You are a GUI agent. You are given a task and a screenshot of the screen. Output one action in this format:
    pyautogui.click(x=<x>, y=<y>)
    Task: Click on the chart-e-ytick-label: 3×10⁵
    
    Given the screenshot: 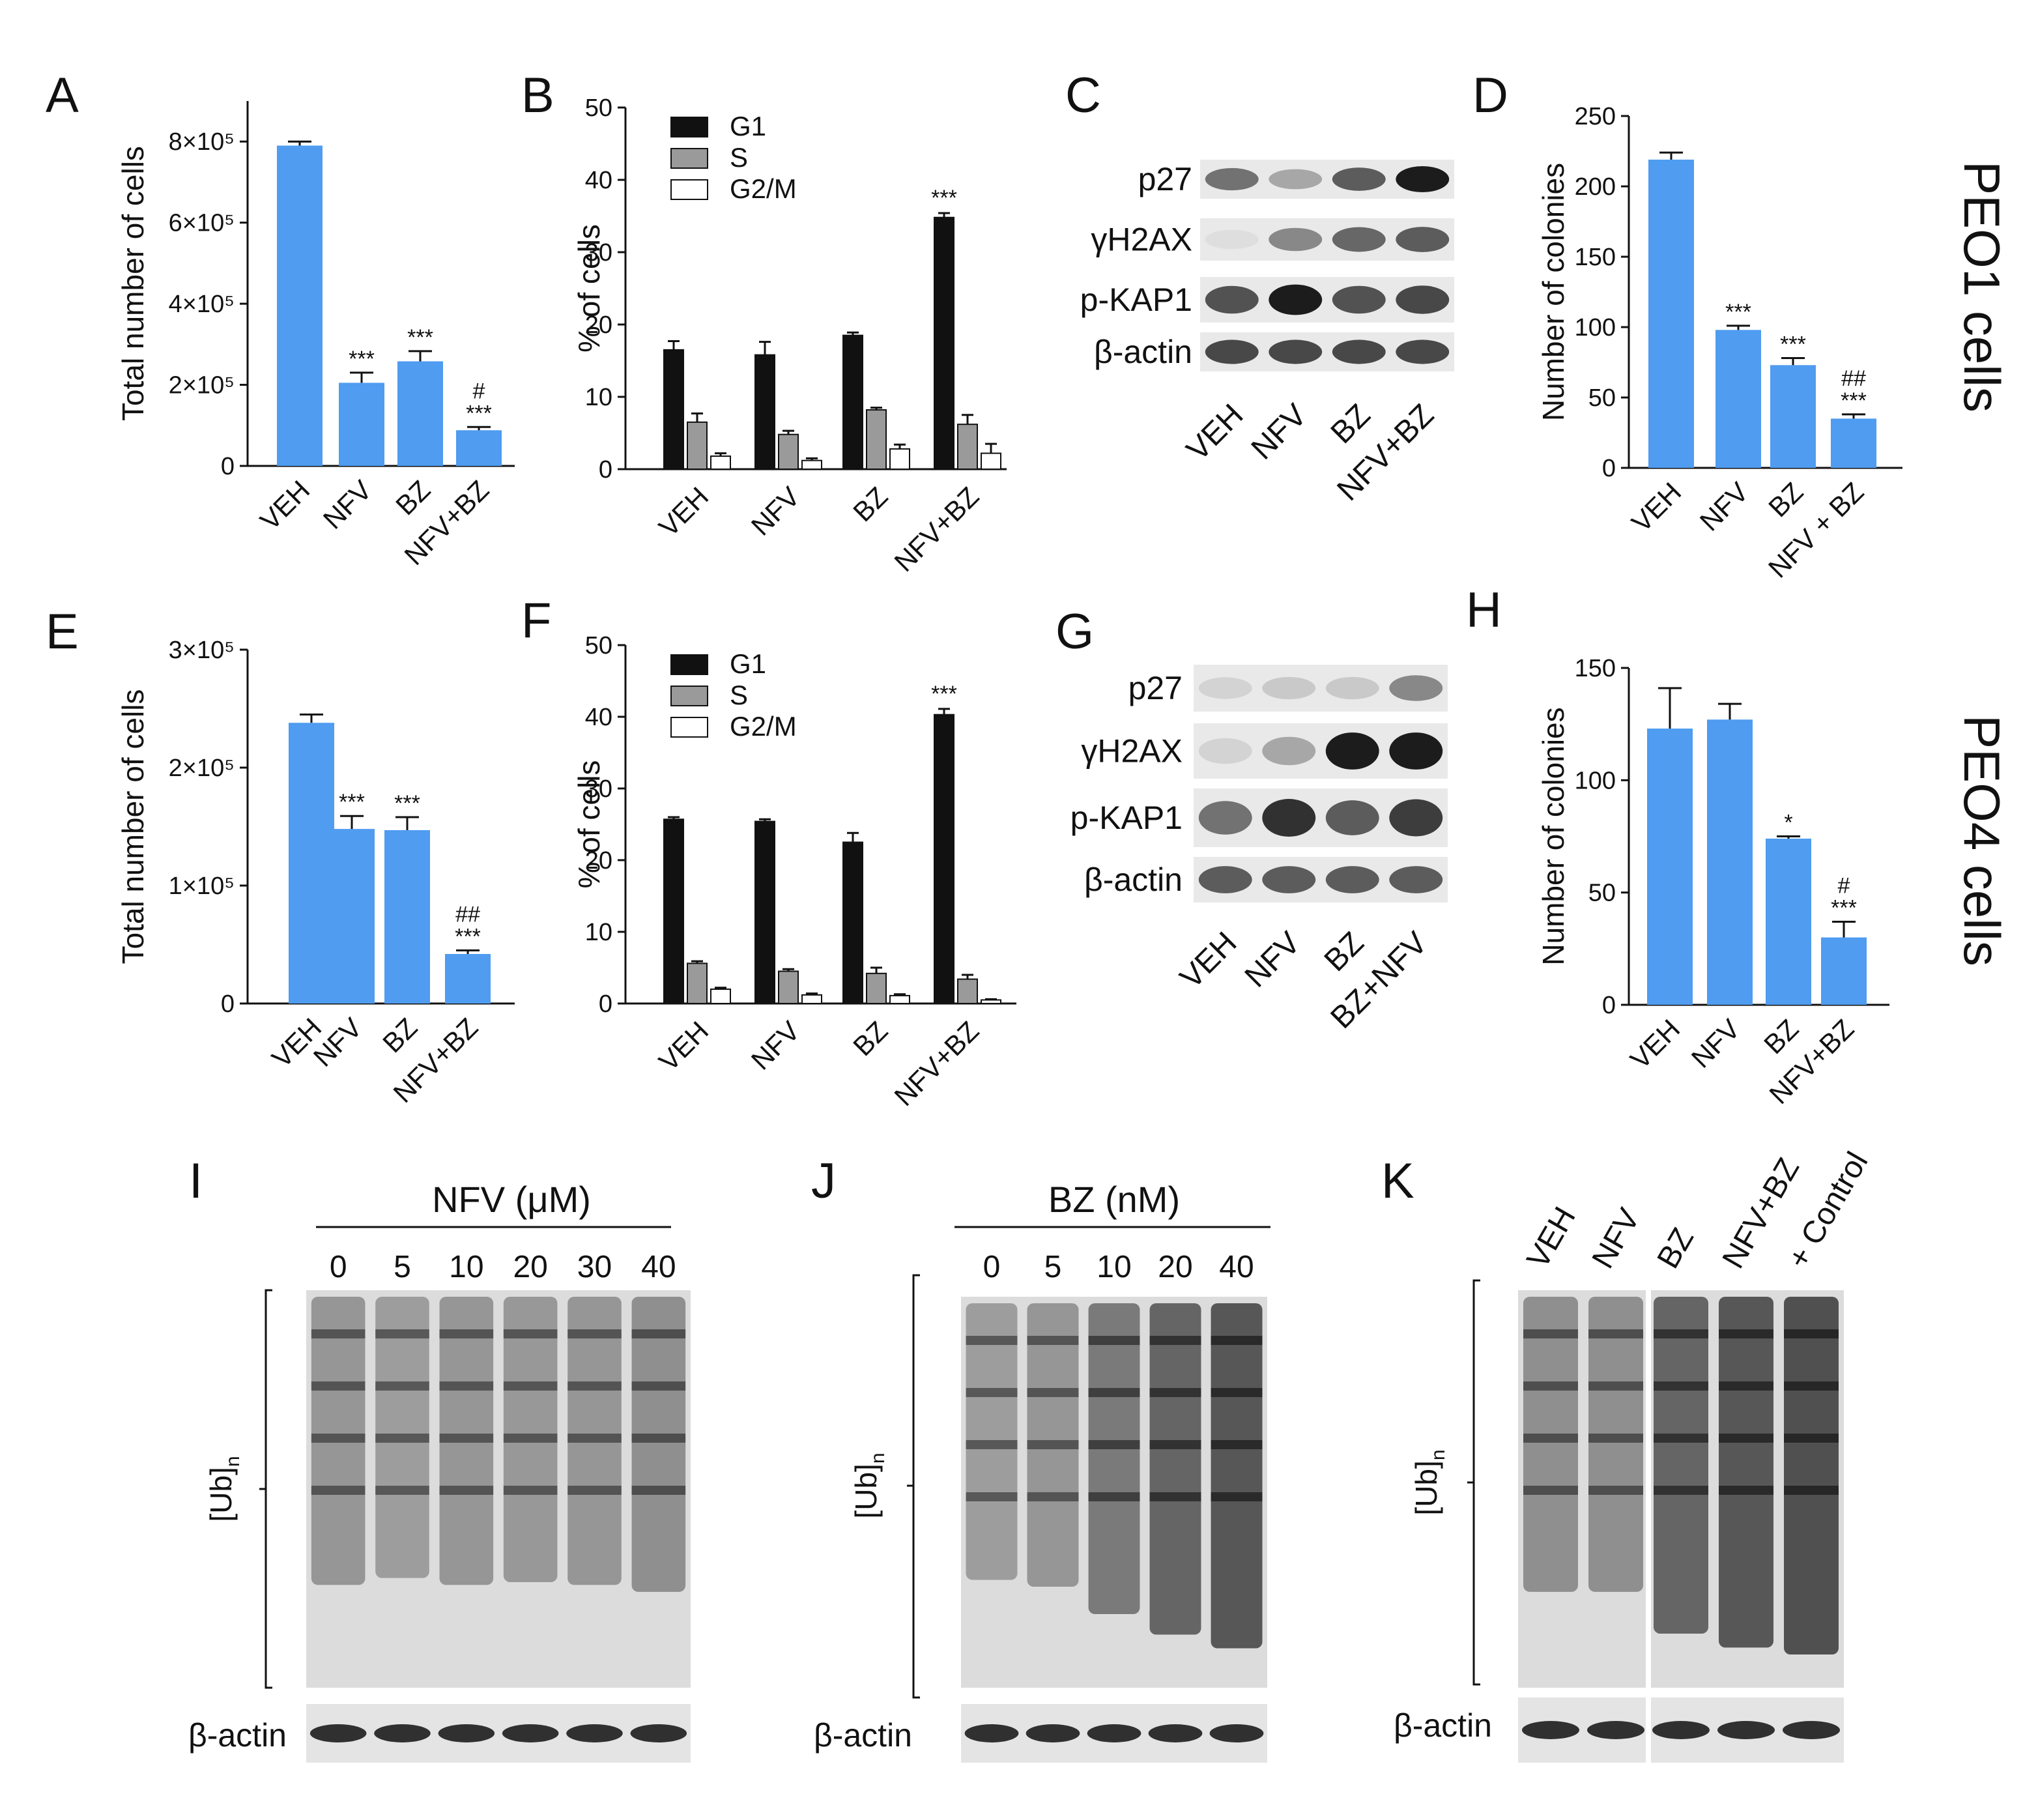 What is the action you would take?
    pyautogui.click(x=202, y=650)
    